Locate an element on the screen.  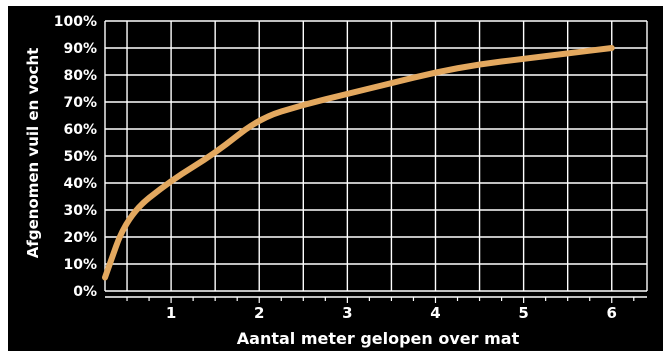
y-tick-label: 10% is located at coordinates (80, 265).